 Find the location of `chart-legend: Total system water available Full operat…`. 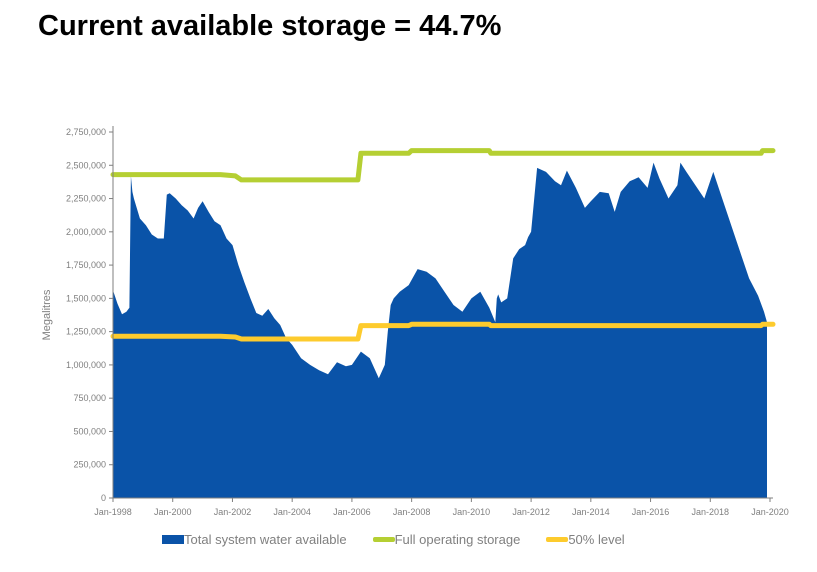

chart-legend: Total system water available Full operat… is located at coordinates (406, 539).